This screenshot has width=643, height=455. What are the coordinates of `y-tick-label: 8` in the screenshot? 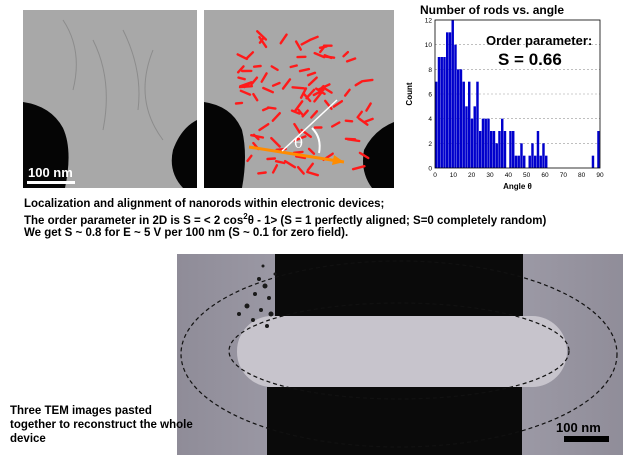 It's located at (430, 70).